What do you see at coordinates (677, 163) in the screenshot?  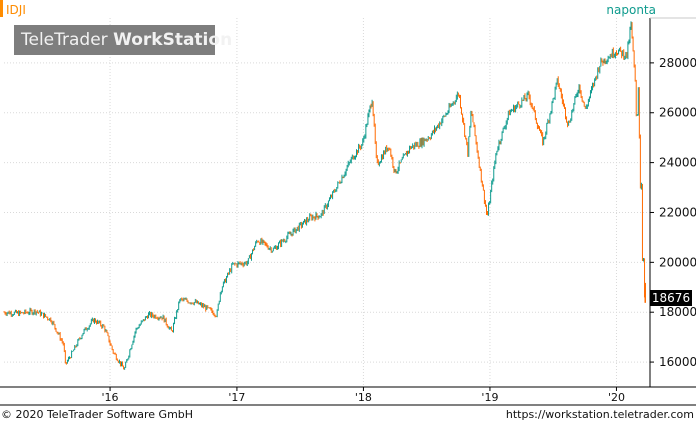 I see `y-tick-label: 24000` at bounding box center [677, 163].